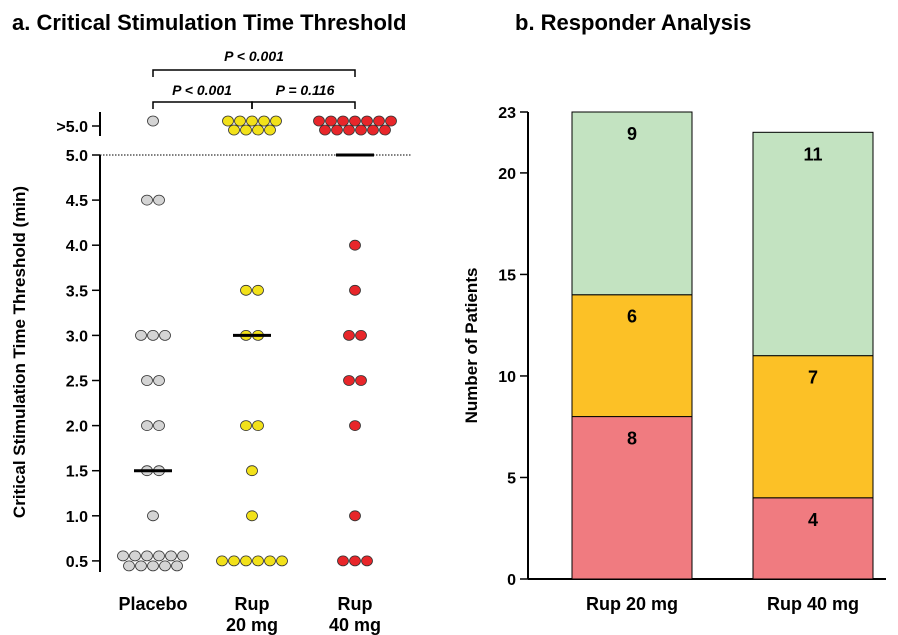 This screenshot has height=635, width=898. I want to click on panel-b-title: b. Responder Analysis, so click(633, 22).